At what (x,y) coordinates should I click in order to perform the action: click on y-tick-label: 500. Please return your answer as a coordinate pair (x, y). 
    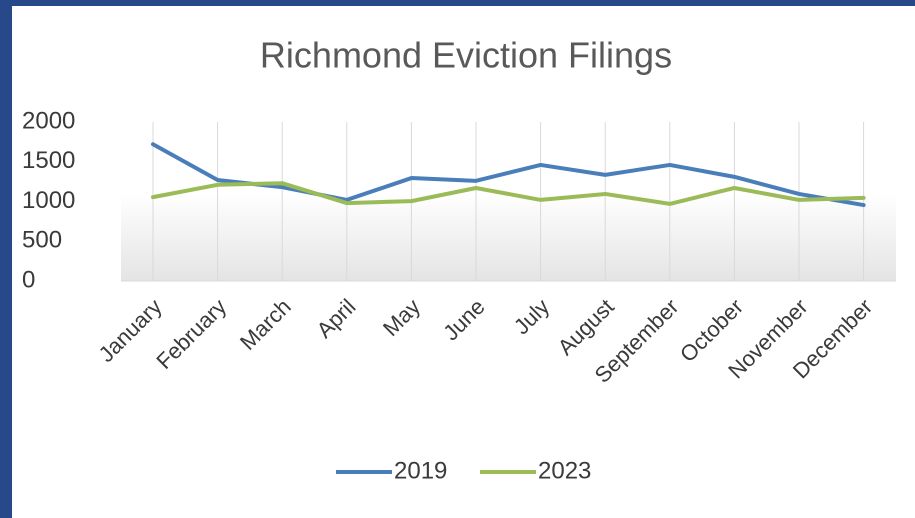
    Looking at the image, I should click on (42, 240).